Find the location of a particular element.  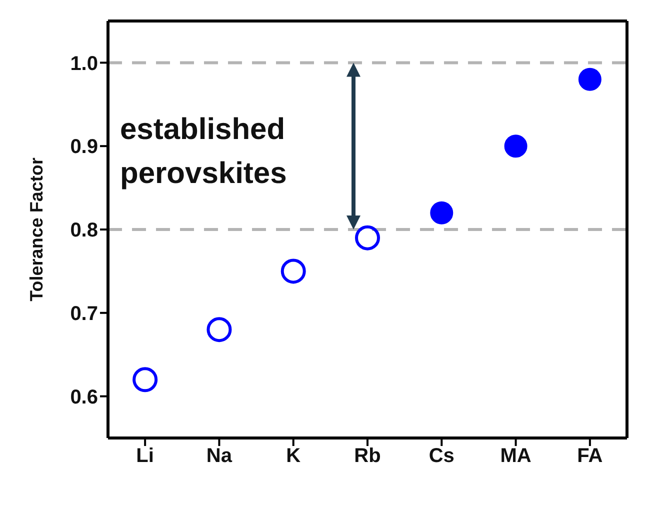

x-tick-label: Rb is located at coordinates (367, 456).